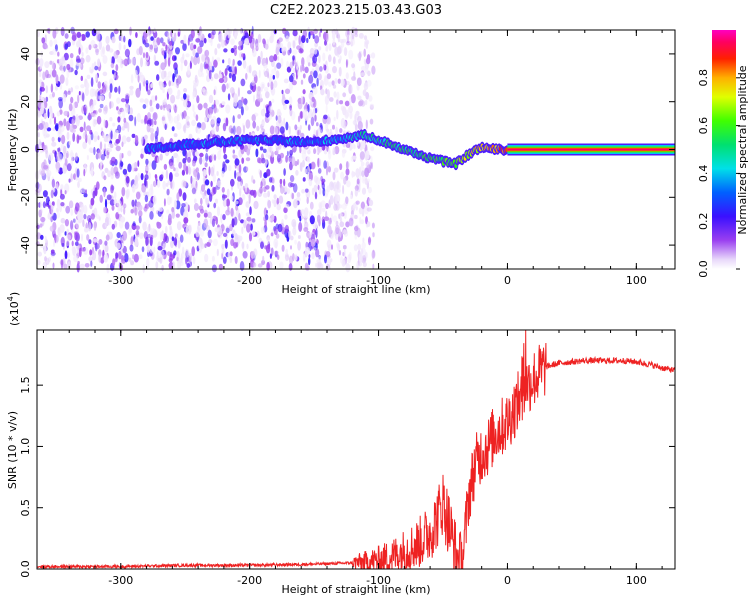 This screenshot has height=600, width=750. What do you see at coordinates (703, 221) in the screenshot?
I see `colorbar-tick-label: 0.2` at bounding box center [703, 221].